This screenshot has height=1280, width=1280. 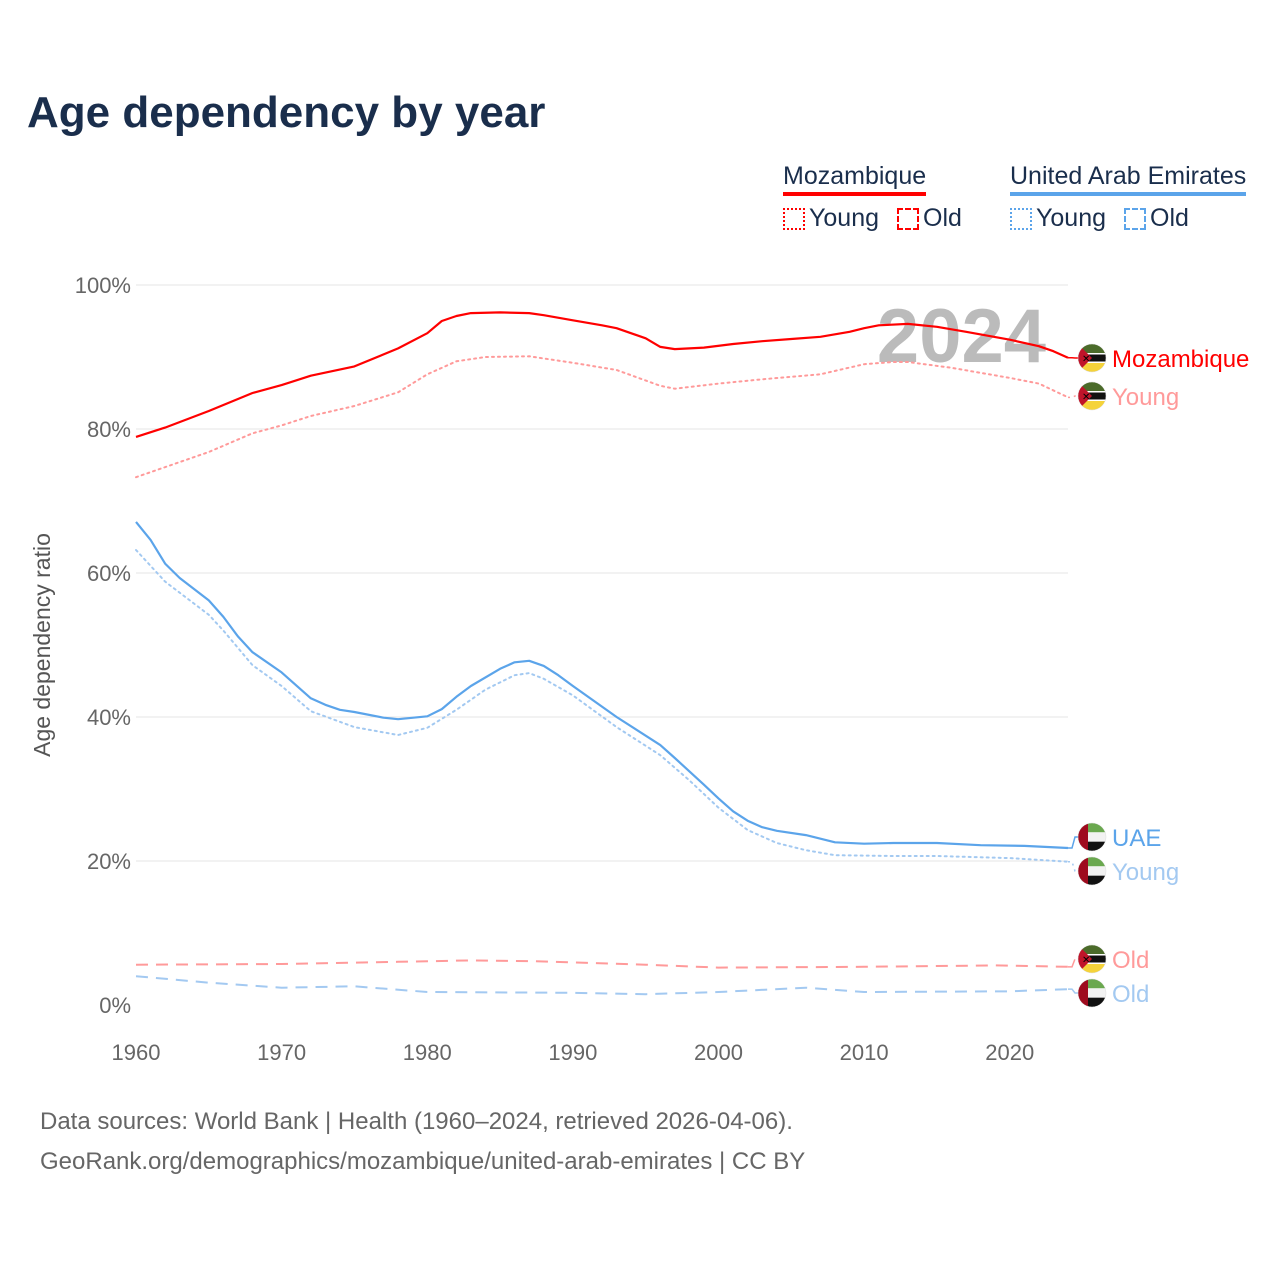 What do you see at coordinates (872, 197) in the screenshot?
I see `legend-mozambique: Mozambique Young Old` at bounding box center [872, 197].